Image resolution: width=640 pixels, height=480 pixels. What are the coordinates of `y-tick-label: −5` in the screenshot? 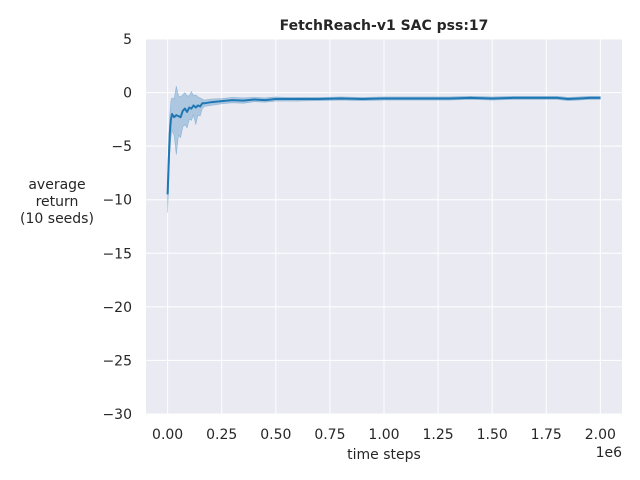 It's located at (121, 147).